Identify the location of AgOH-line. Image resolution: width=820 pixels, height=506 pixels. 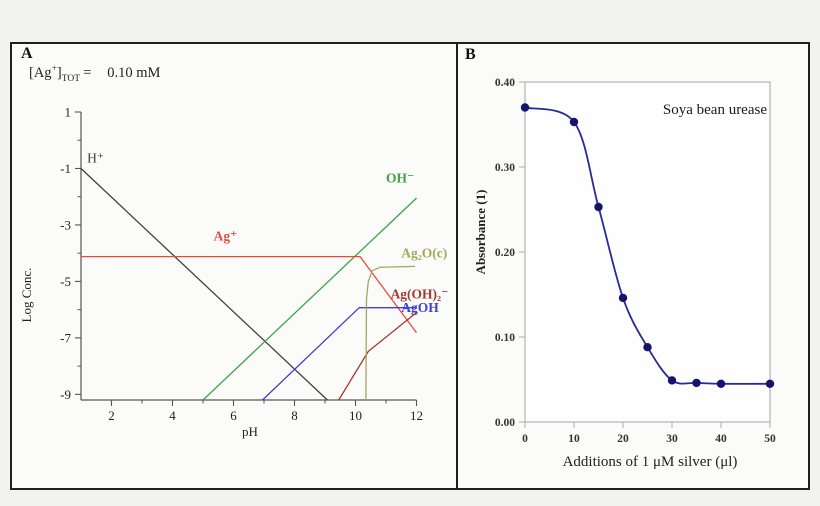
(339, 354).